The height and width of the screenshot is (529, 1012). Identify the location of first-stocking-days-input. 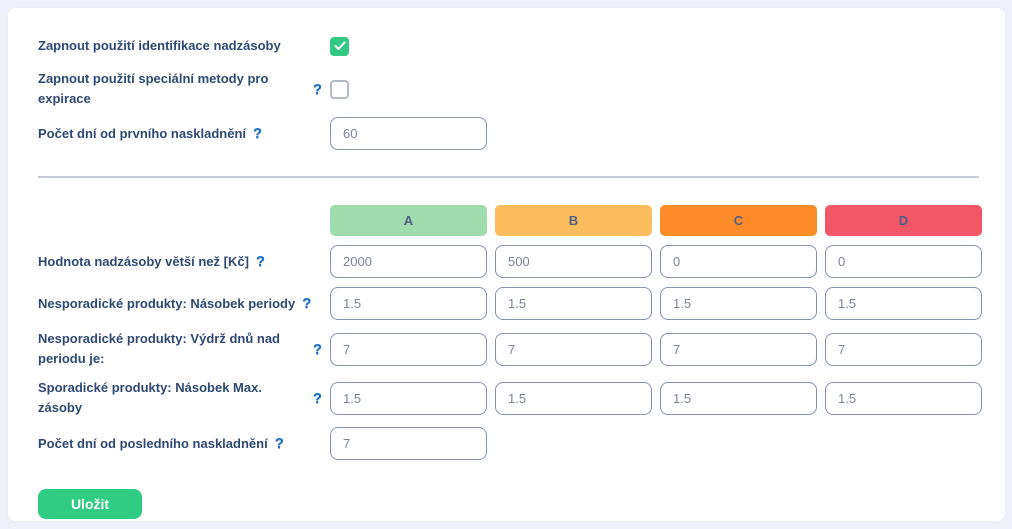
(408, 133).